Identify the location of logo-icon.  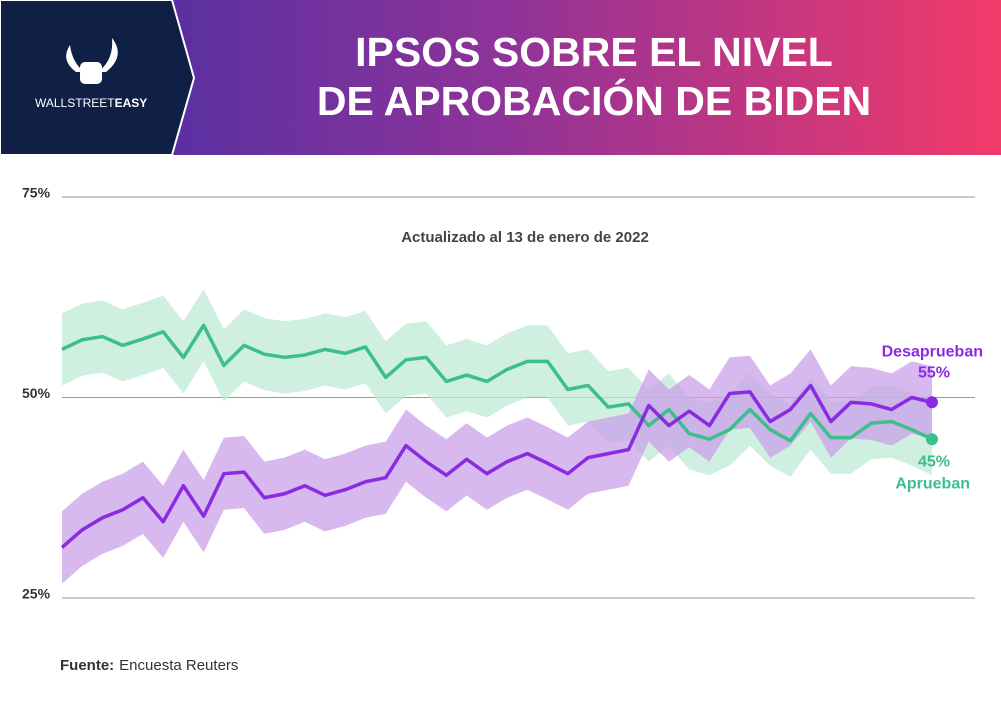
(92, 61).